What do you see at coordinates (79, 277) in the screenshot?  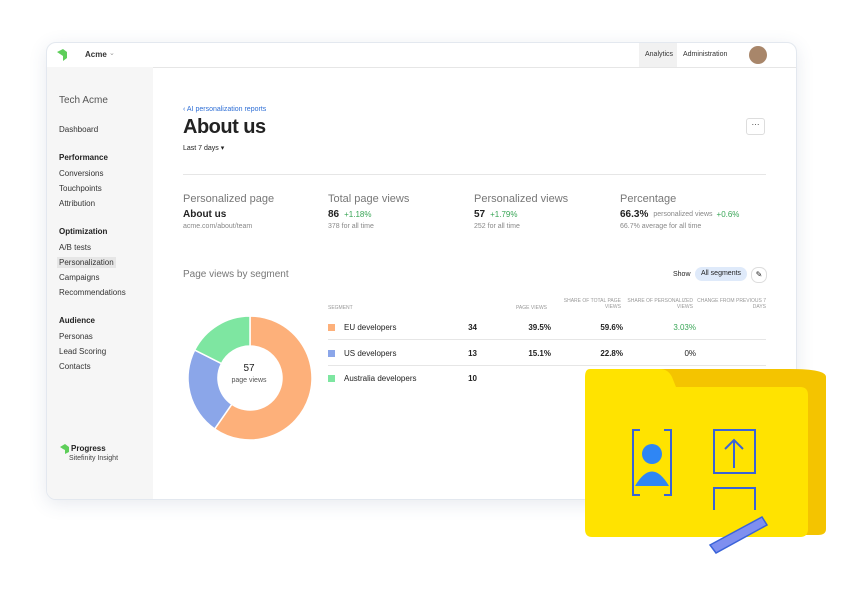 I see `nav-item: Campaigns` at bounding box center [79, 277].